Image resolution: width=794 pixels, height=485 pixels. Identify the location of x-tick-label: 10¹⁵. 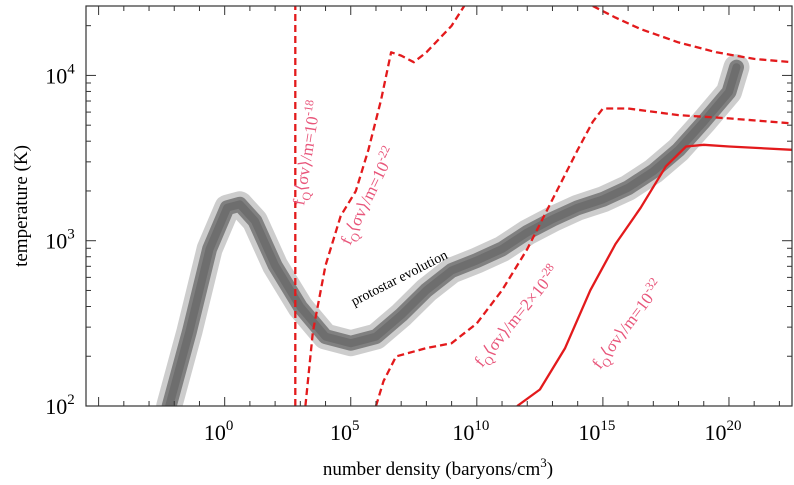
(596, 431).